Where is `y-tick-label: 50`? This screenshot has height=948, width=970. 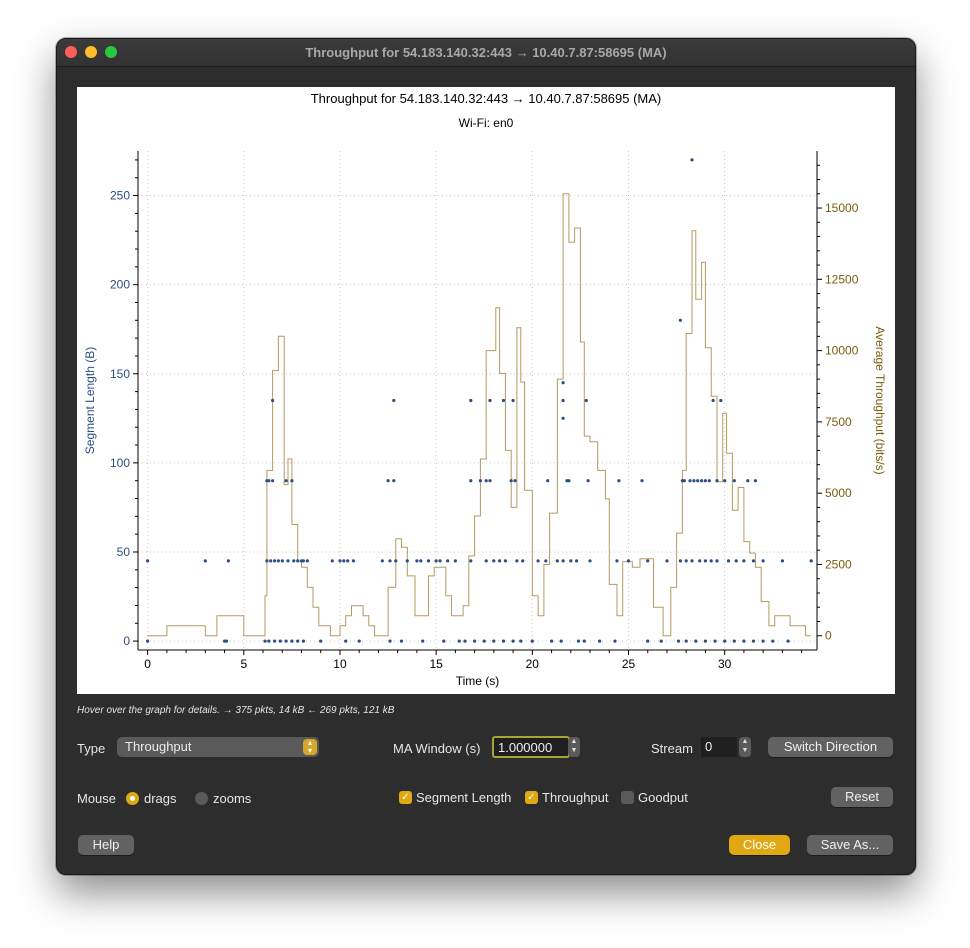 y-tick-label: 50 is located at coordinates (124, 552).